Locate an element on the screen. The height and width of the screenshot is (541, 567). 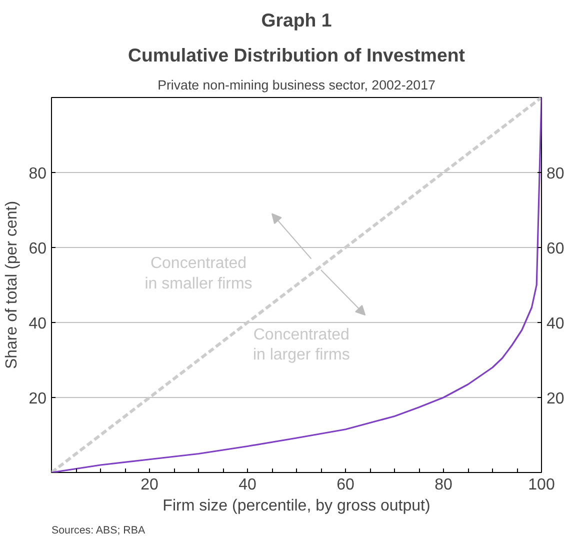
x-tick-label: 100 is located at coordinates (541, 485).